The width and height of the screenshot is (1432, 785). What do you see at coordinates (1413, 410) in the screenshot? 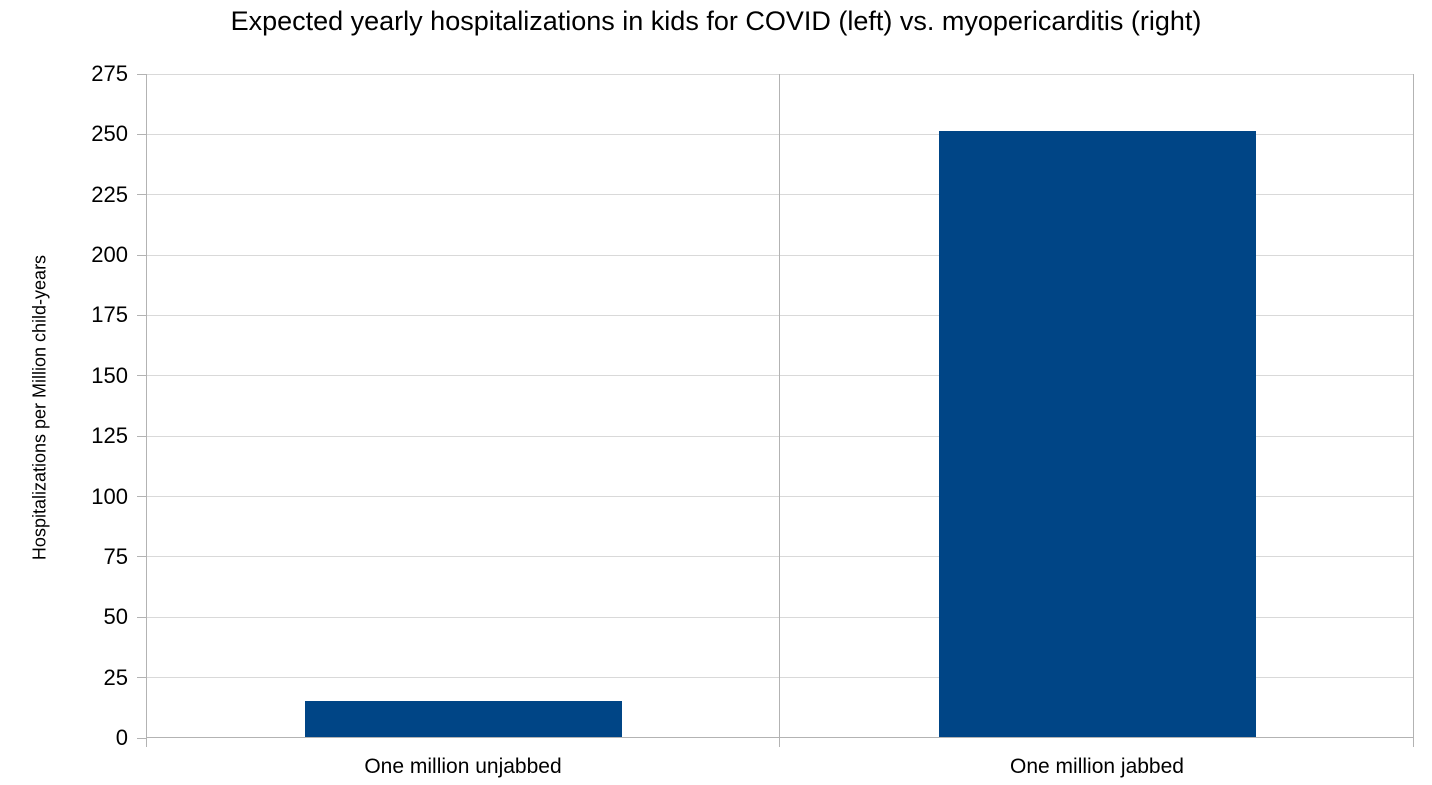
I see `plot-right-border` at bounding box center [1413, 410].